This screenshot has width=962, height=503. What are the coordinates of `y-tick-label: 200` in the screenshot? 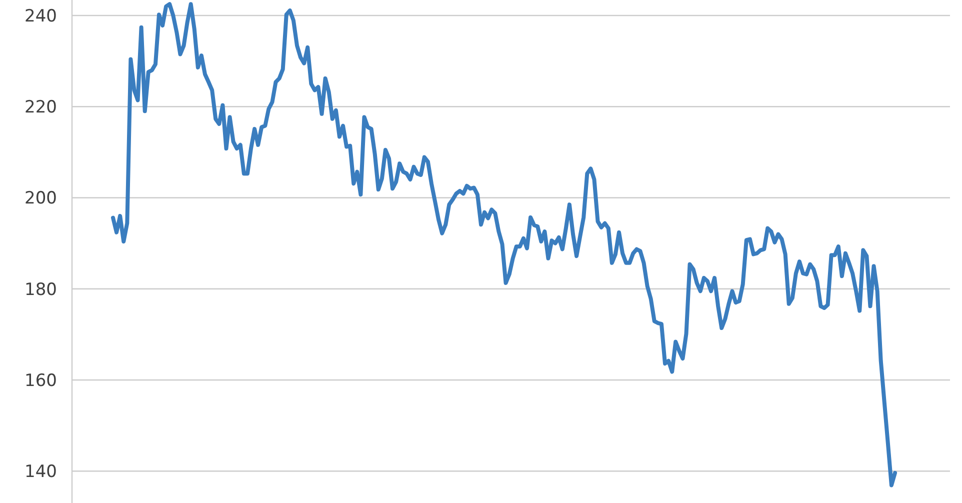 It's located at (40, 198).